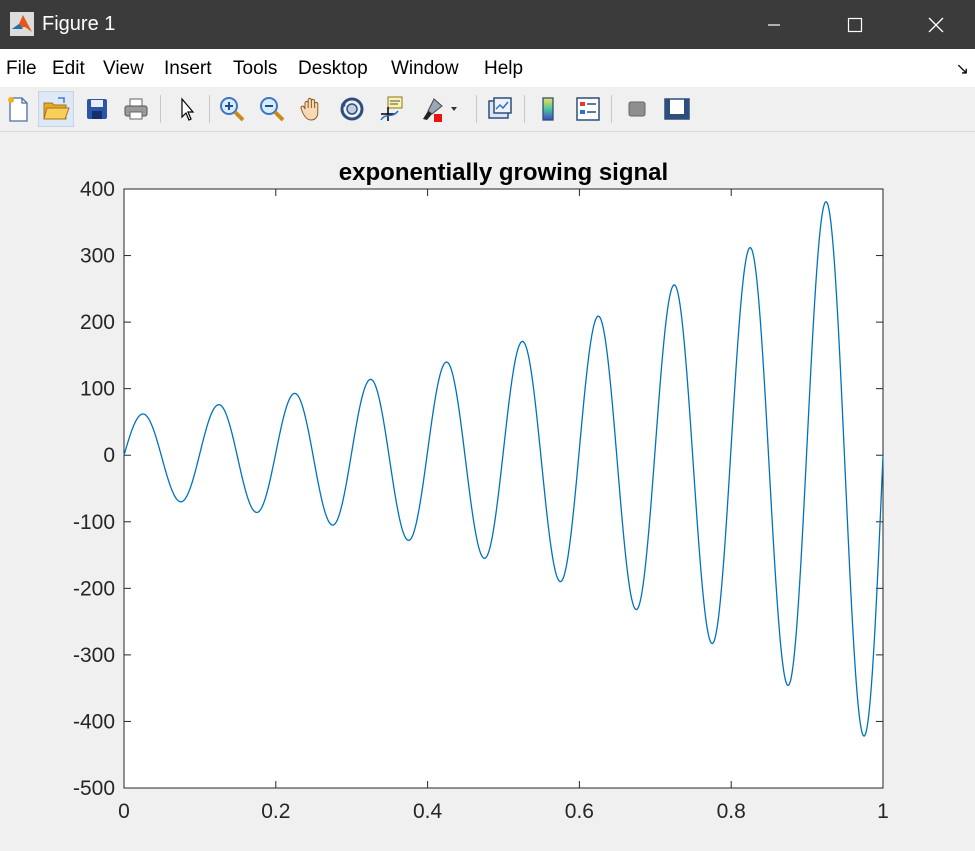 The image size is (975, 851). I want to click on hide-plot-tools-icon, so click(637, 109).